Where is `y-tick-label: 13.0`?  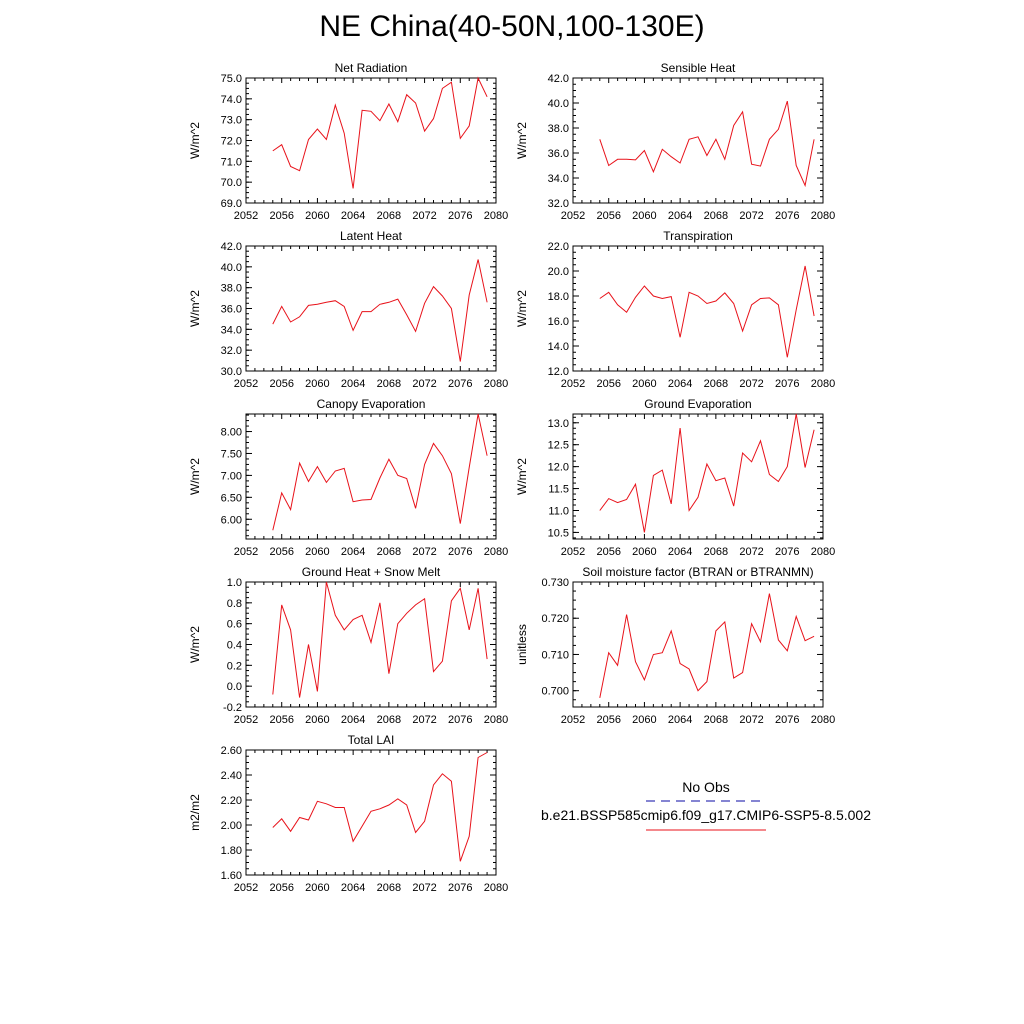
y-tick-label: 13.0 is located at coordinates (558, 424).